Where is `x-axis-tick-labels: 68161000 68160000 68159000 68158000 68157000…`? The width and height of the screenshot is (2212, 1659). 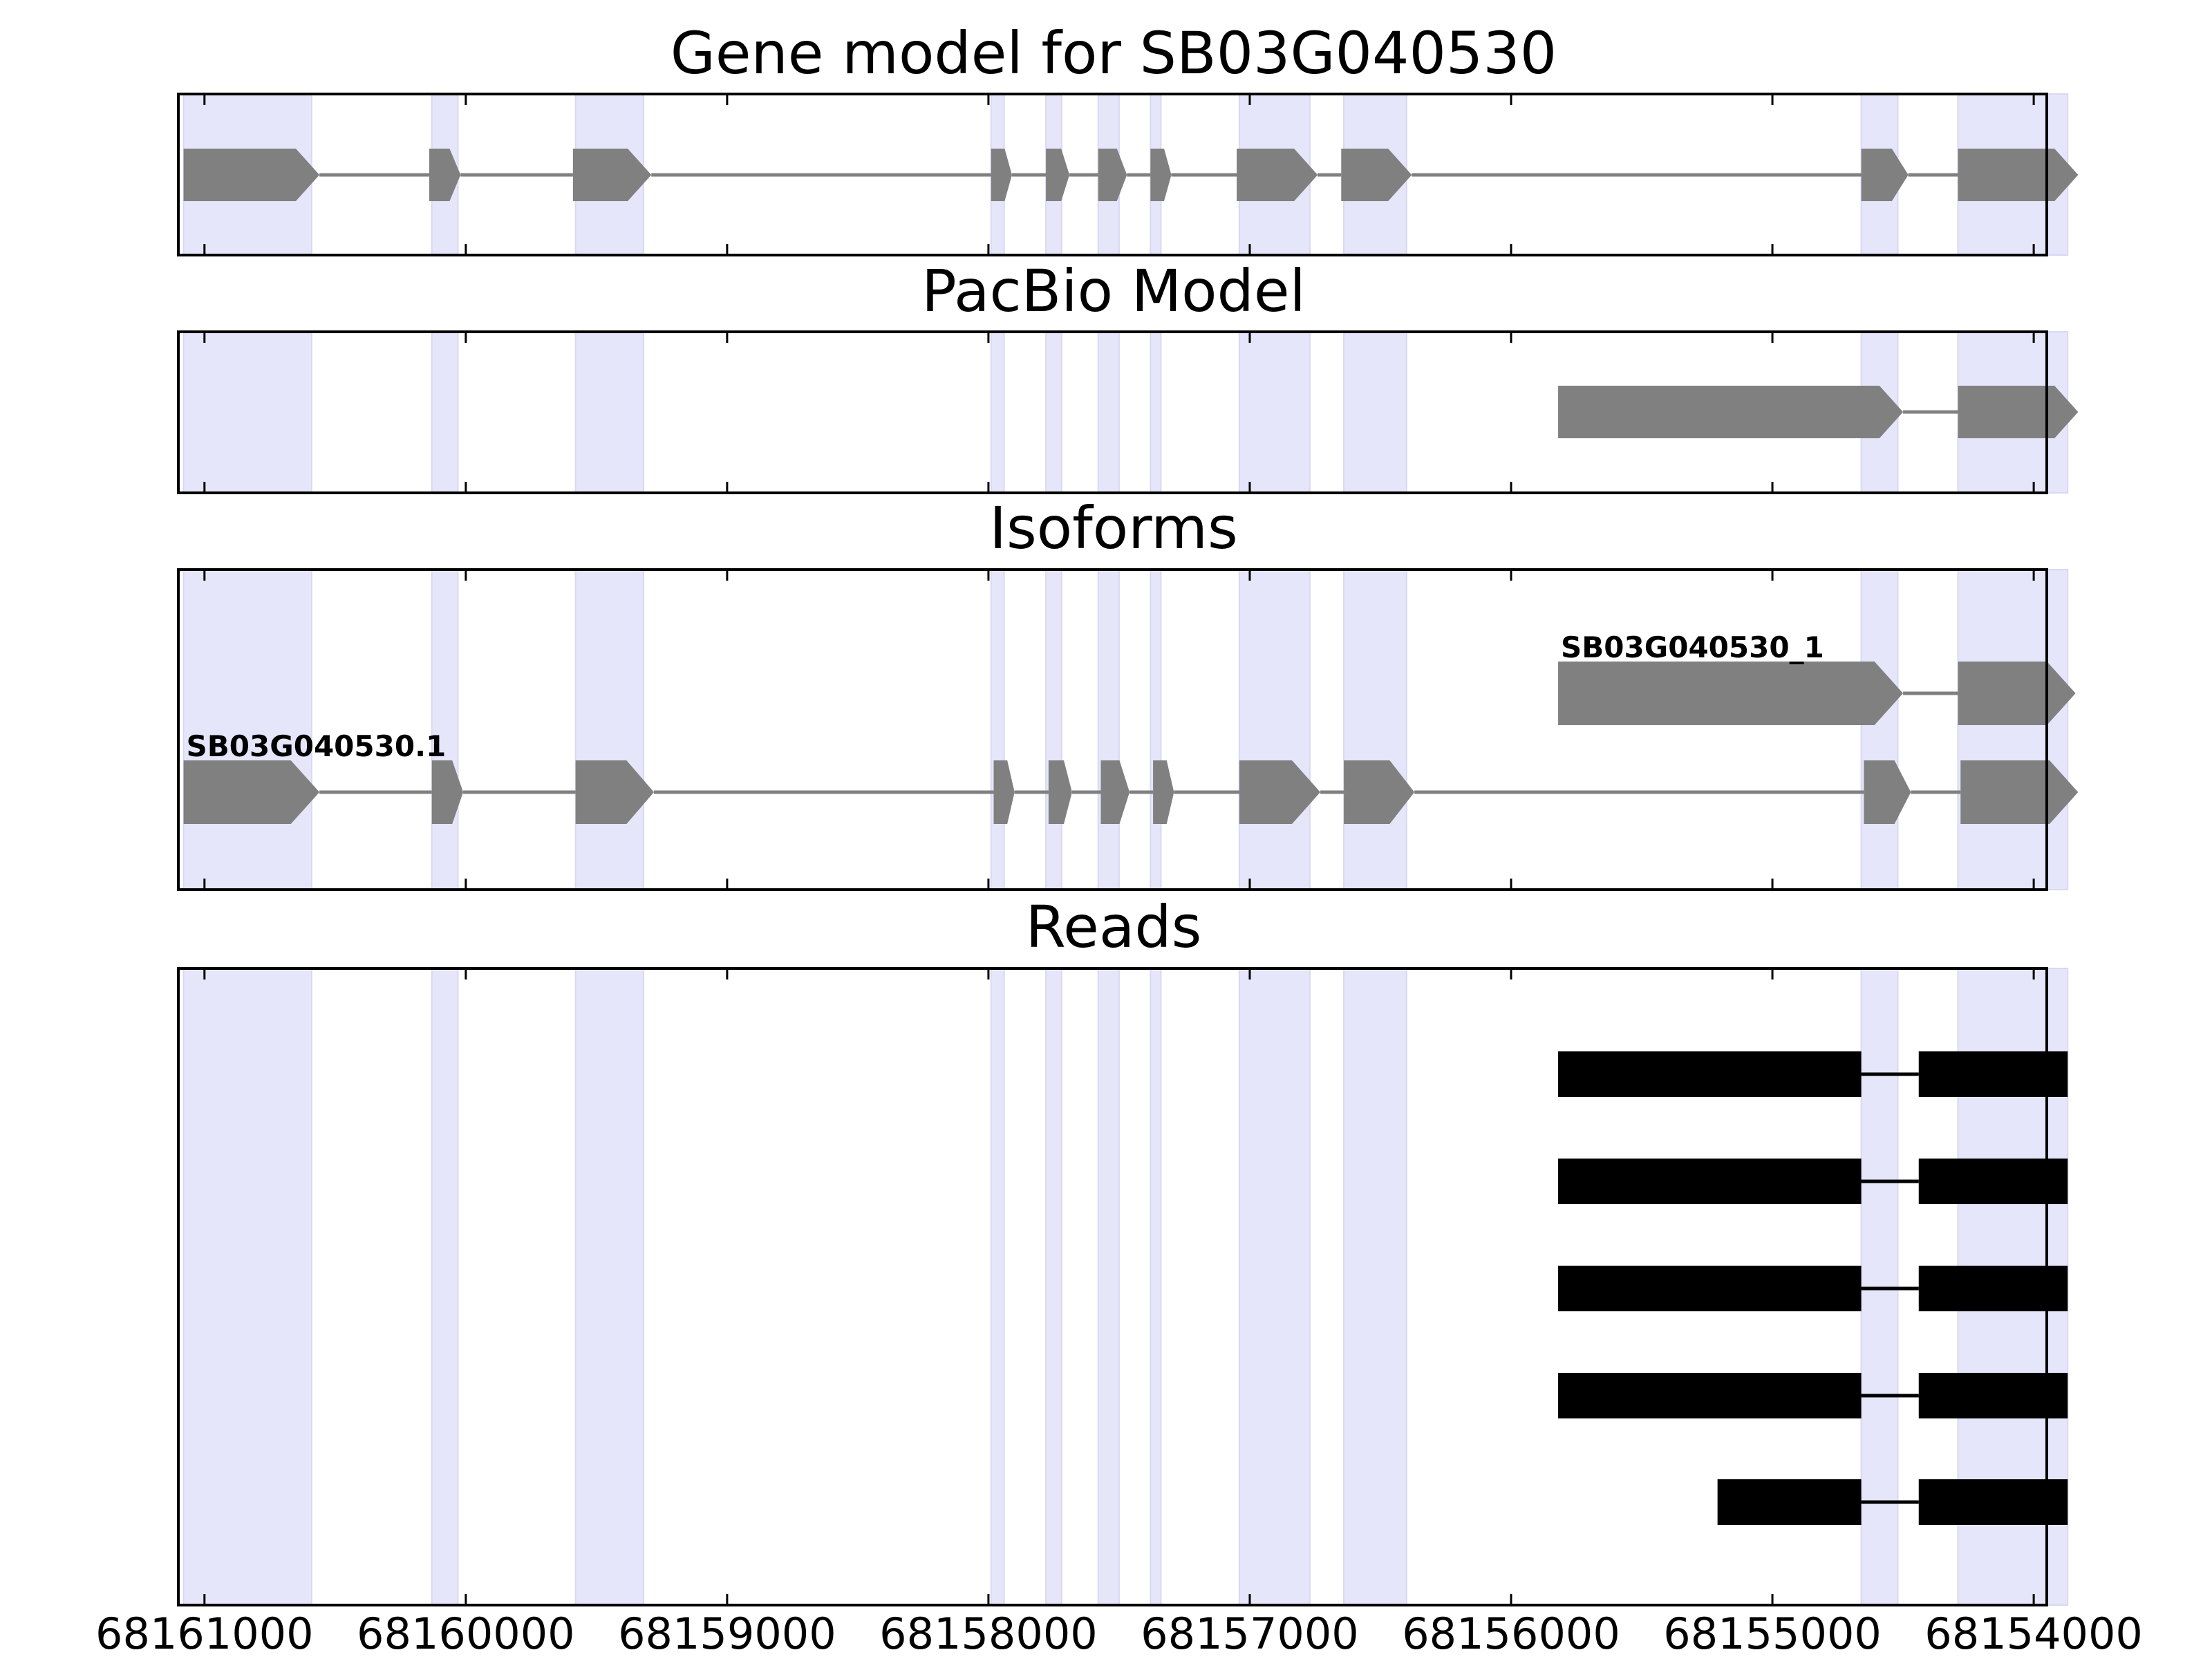 x-axis-tick-labels: 68161000 68160000 68159000 68158000 68157000… is located at coordinates (1119, 1634).